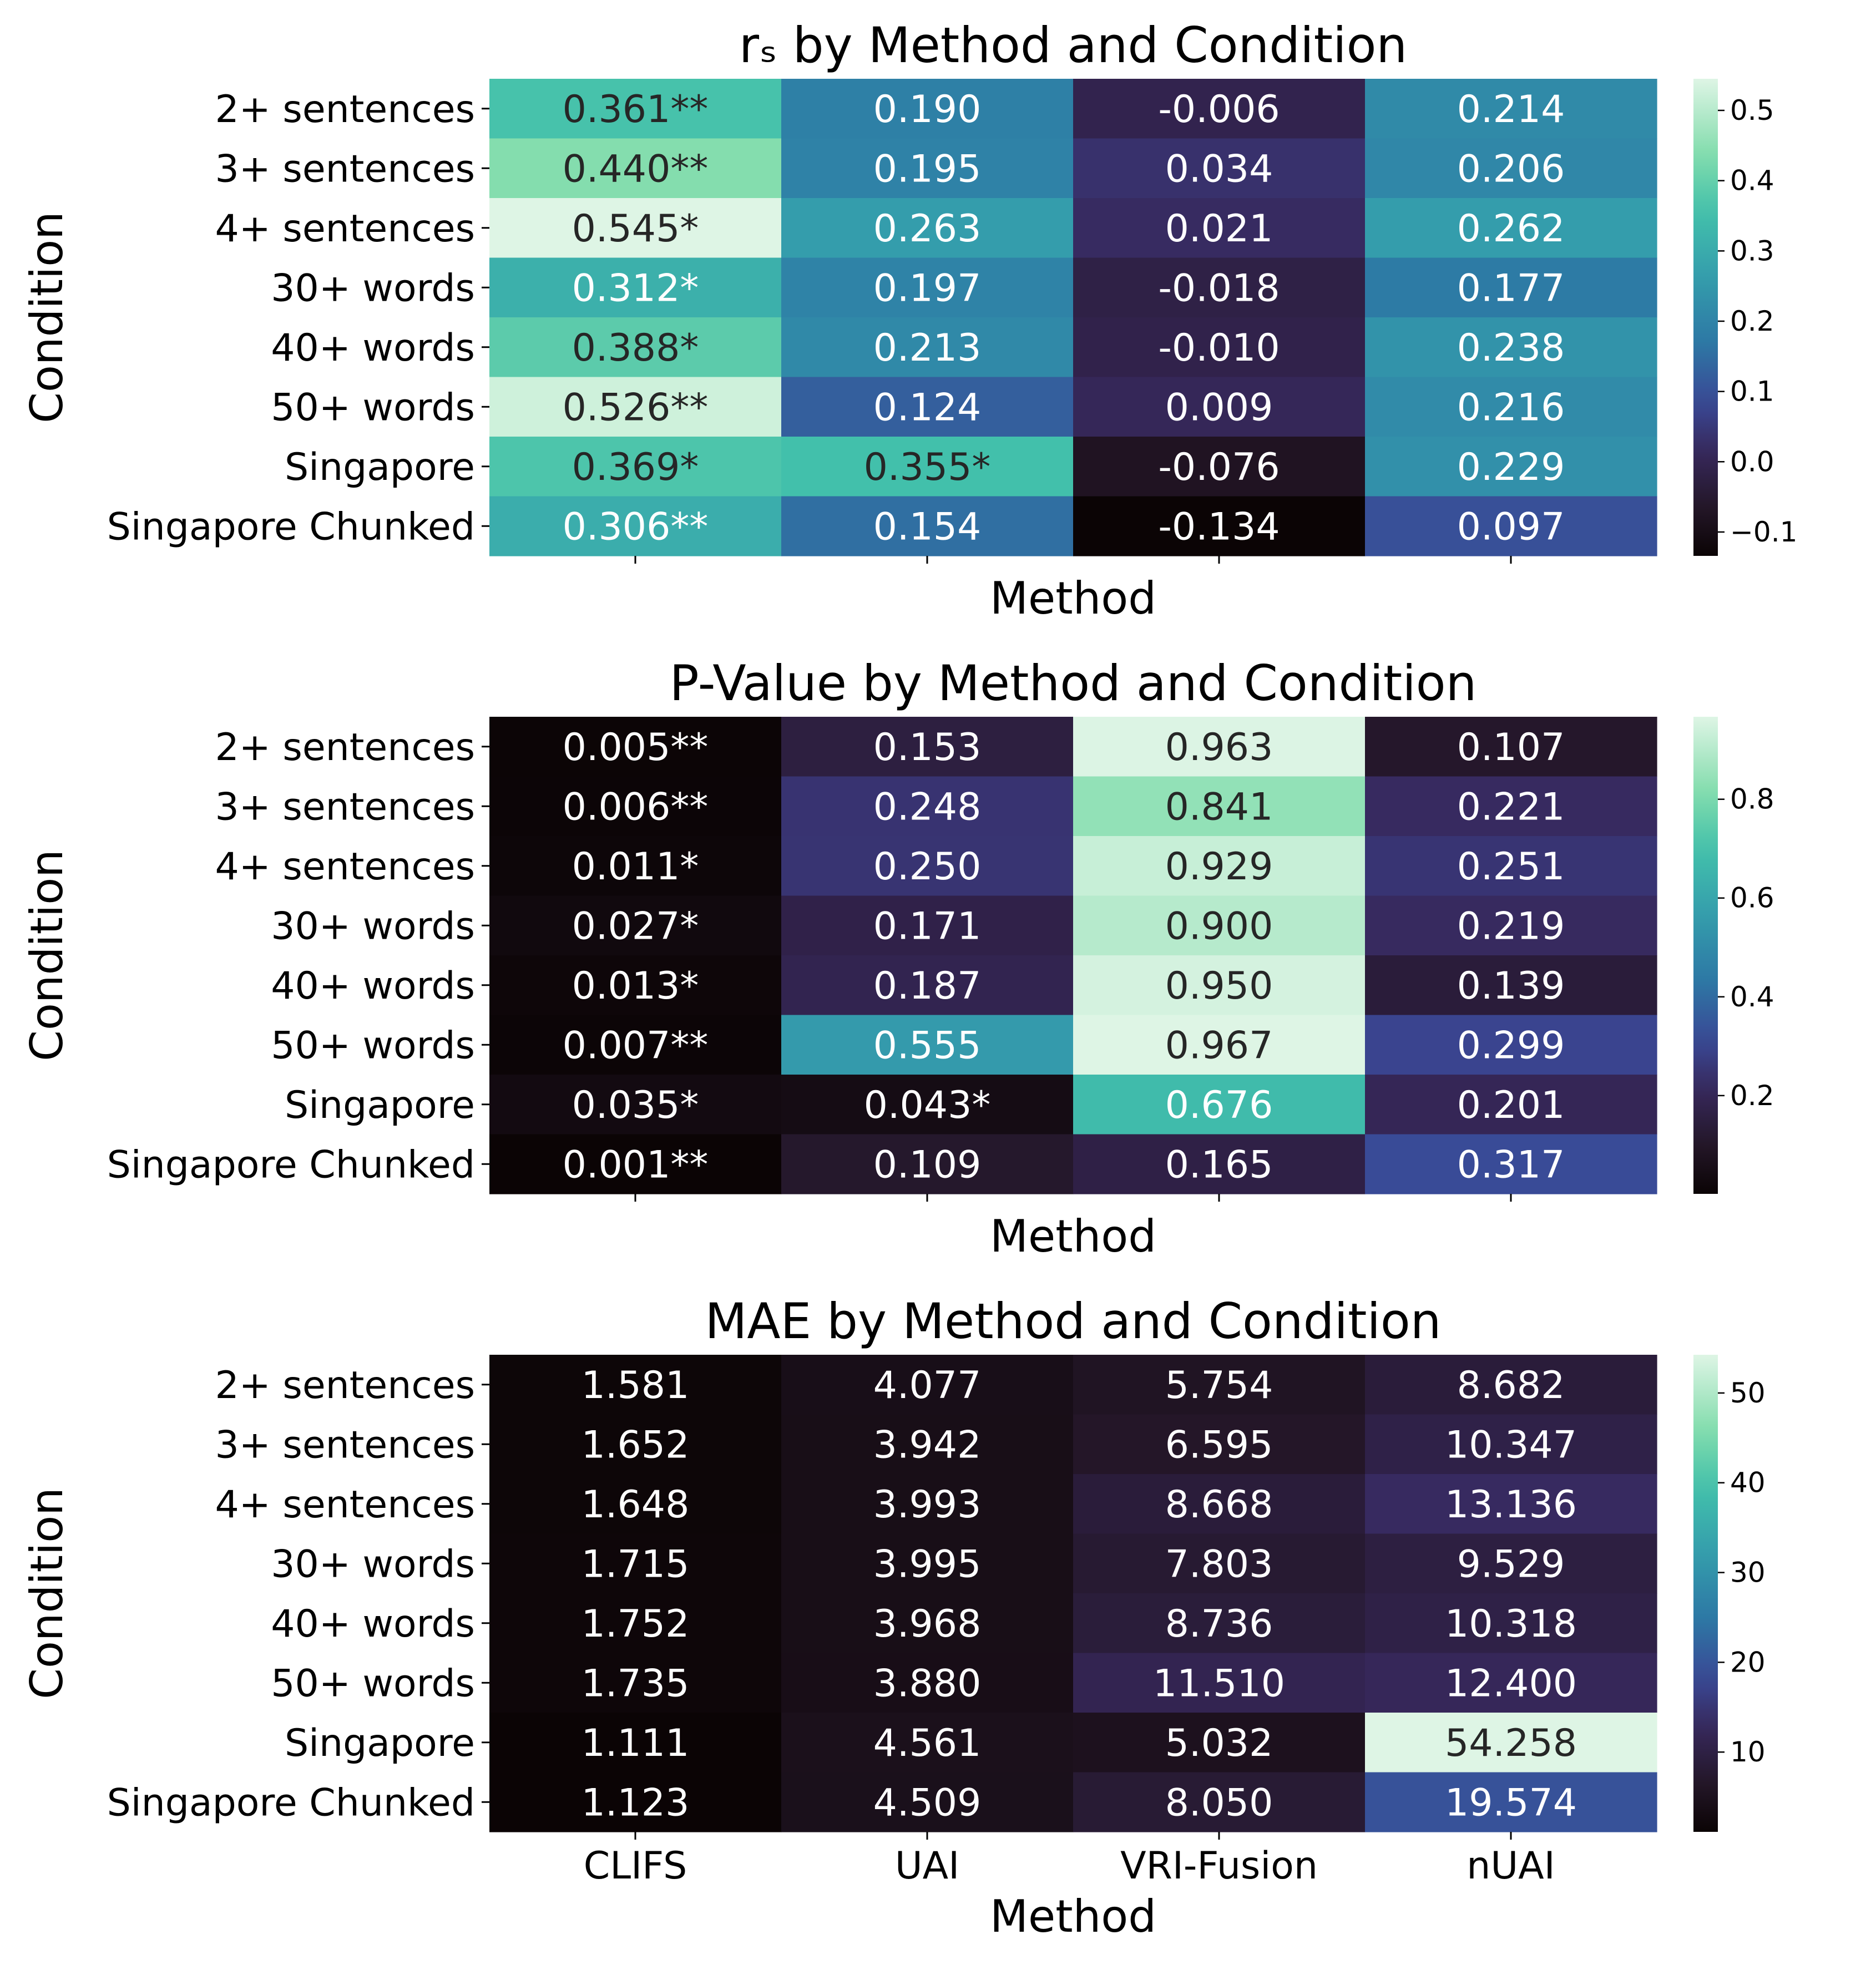  Describe the element at coordinates (636, 407) in the screenshot. I see `cell-value-label: 0.526**` at that location.